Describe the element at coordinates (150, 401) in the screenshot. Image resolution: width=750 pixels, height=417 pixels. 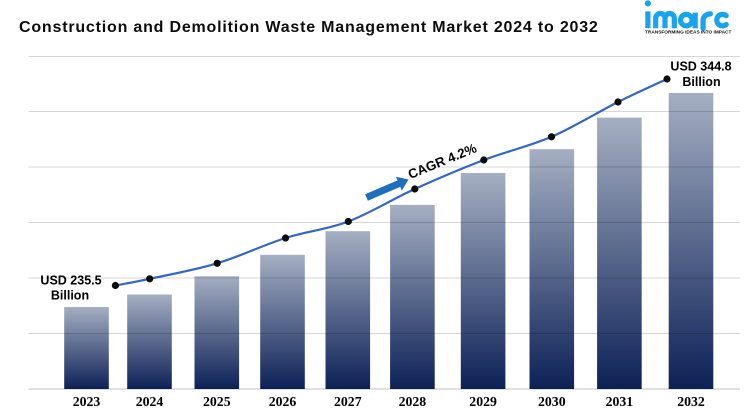
I see `svg-text: 2024` at that location.